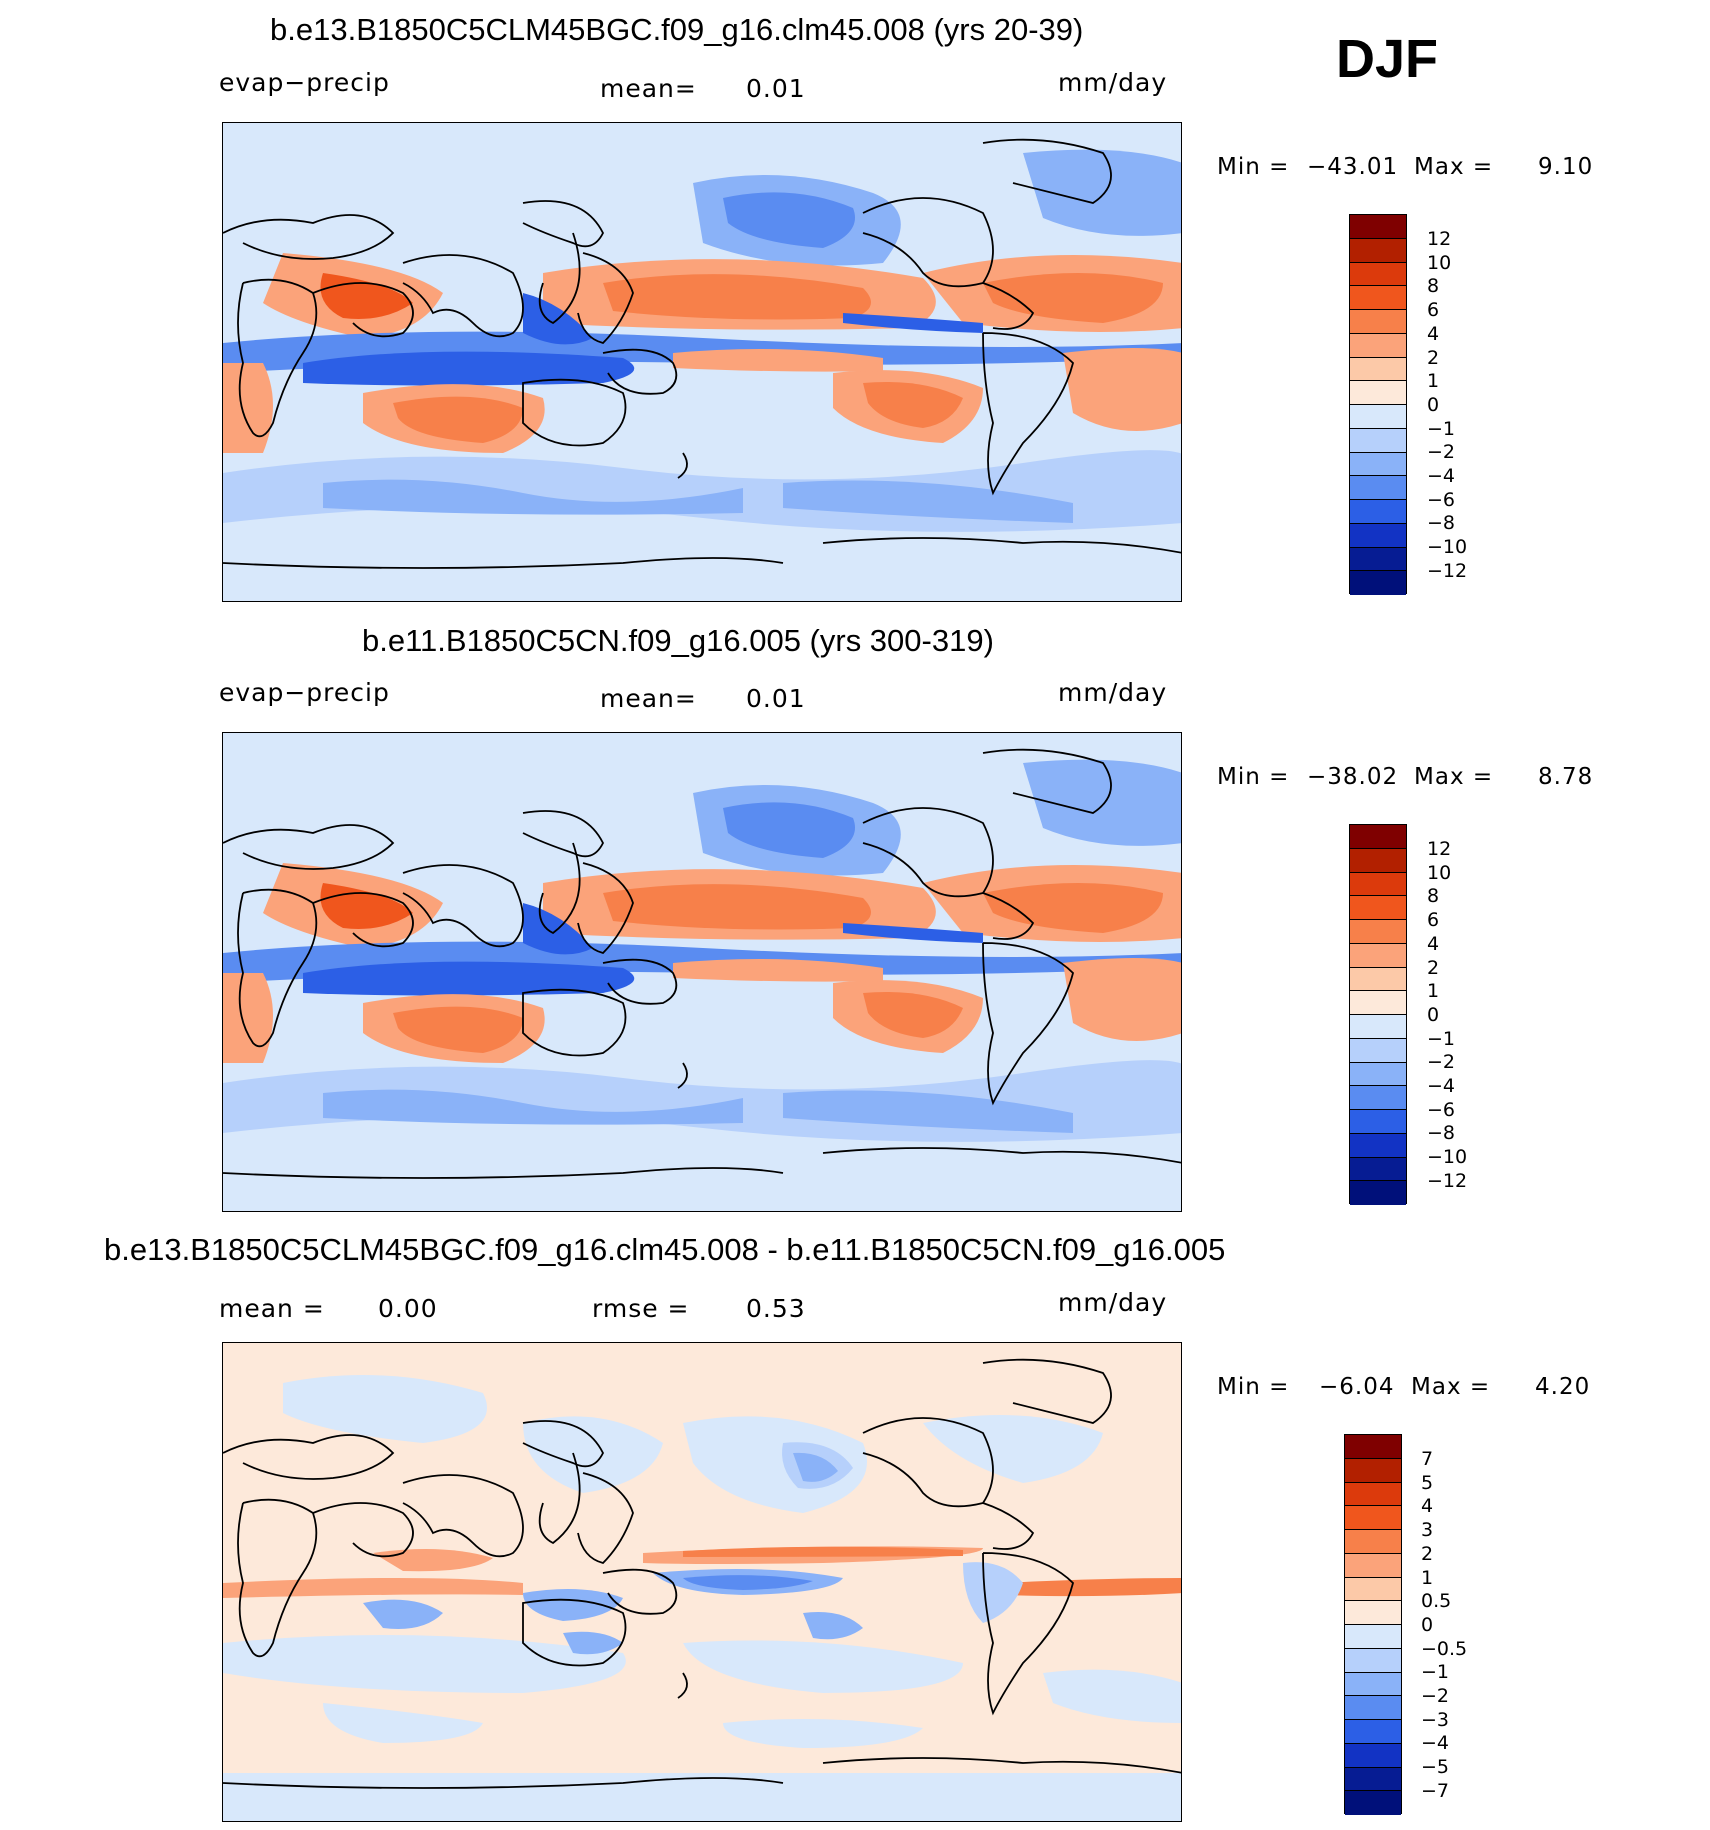 The width and height of the screenshot is (1710, 1830). I want to click on panel-1-units: mm/day, so click(1113, 82).